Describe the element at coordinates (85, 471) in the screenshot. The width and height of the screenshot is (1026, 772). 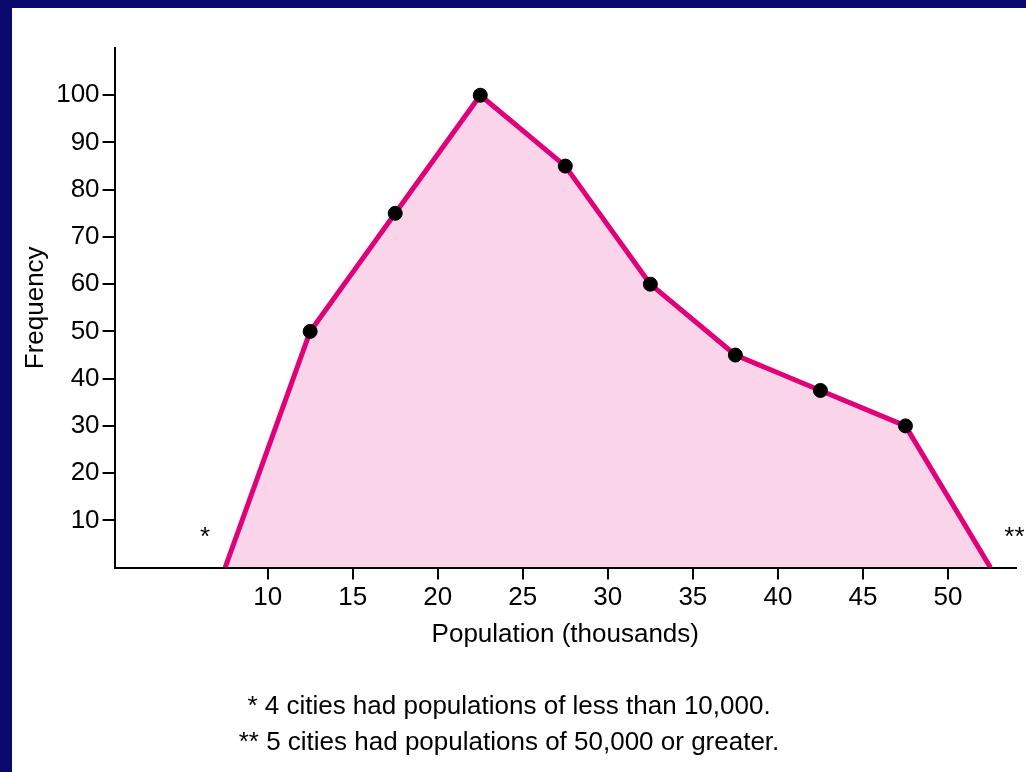
I see `y-tick-label: 20` at that location.